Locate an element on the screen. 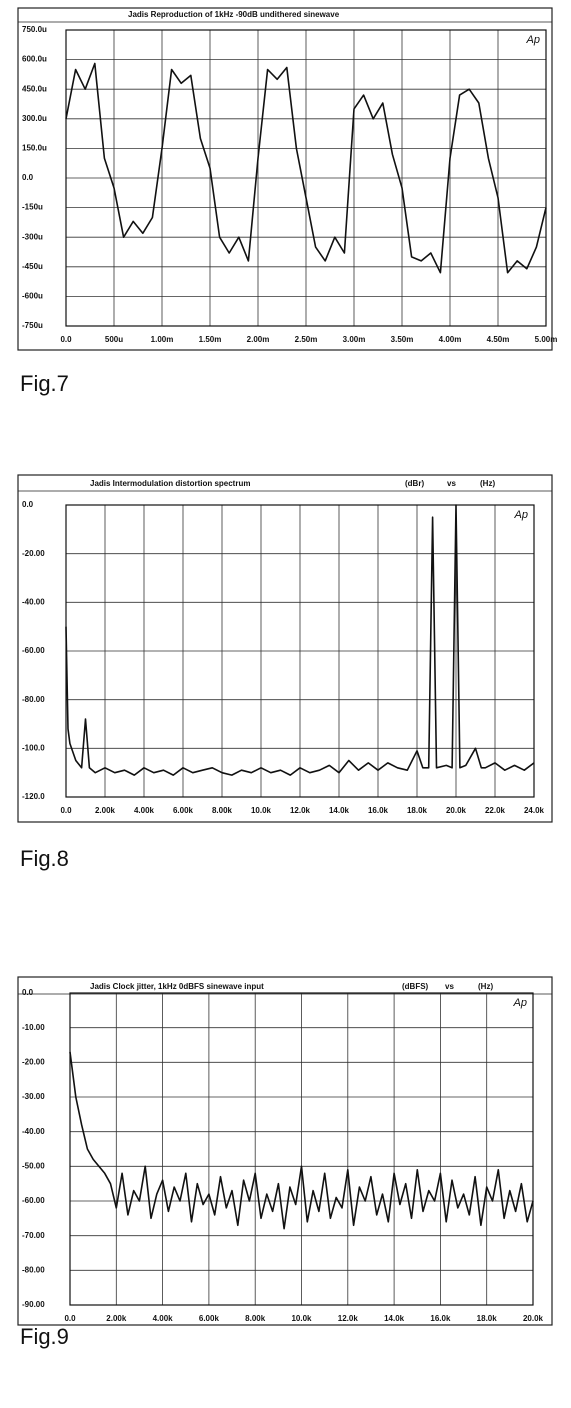  y-tick-label: -150u is located at coordinates (32, 207).